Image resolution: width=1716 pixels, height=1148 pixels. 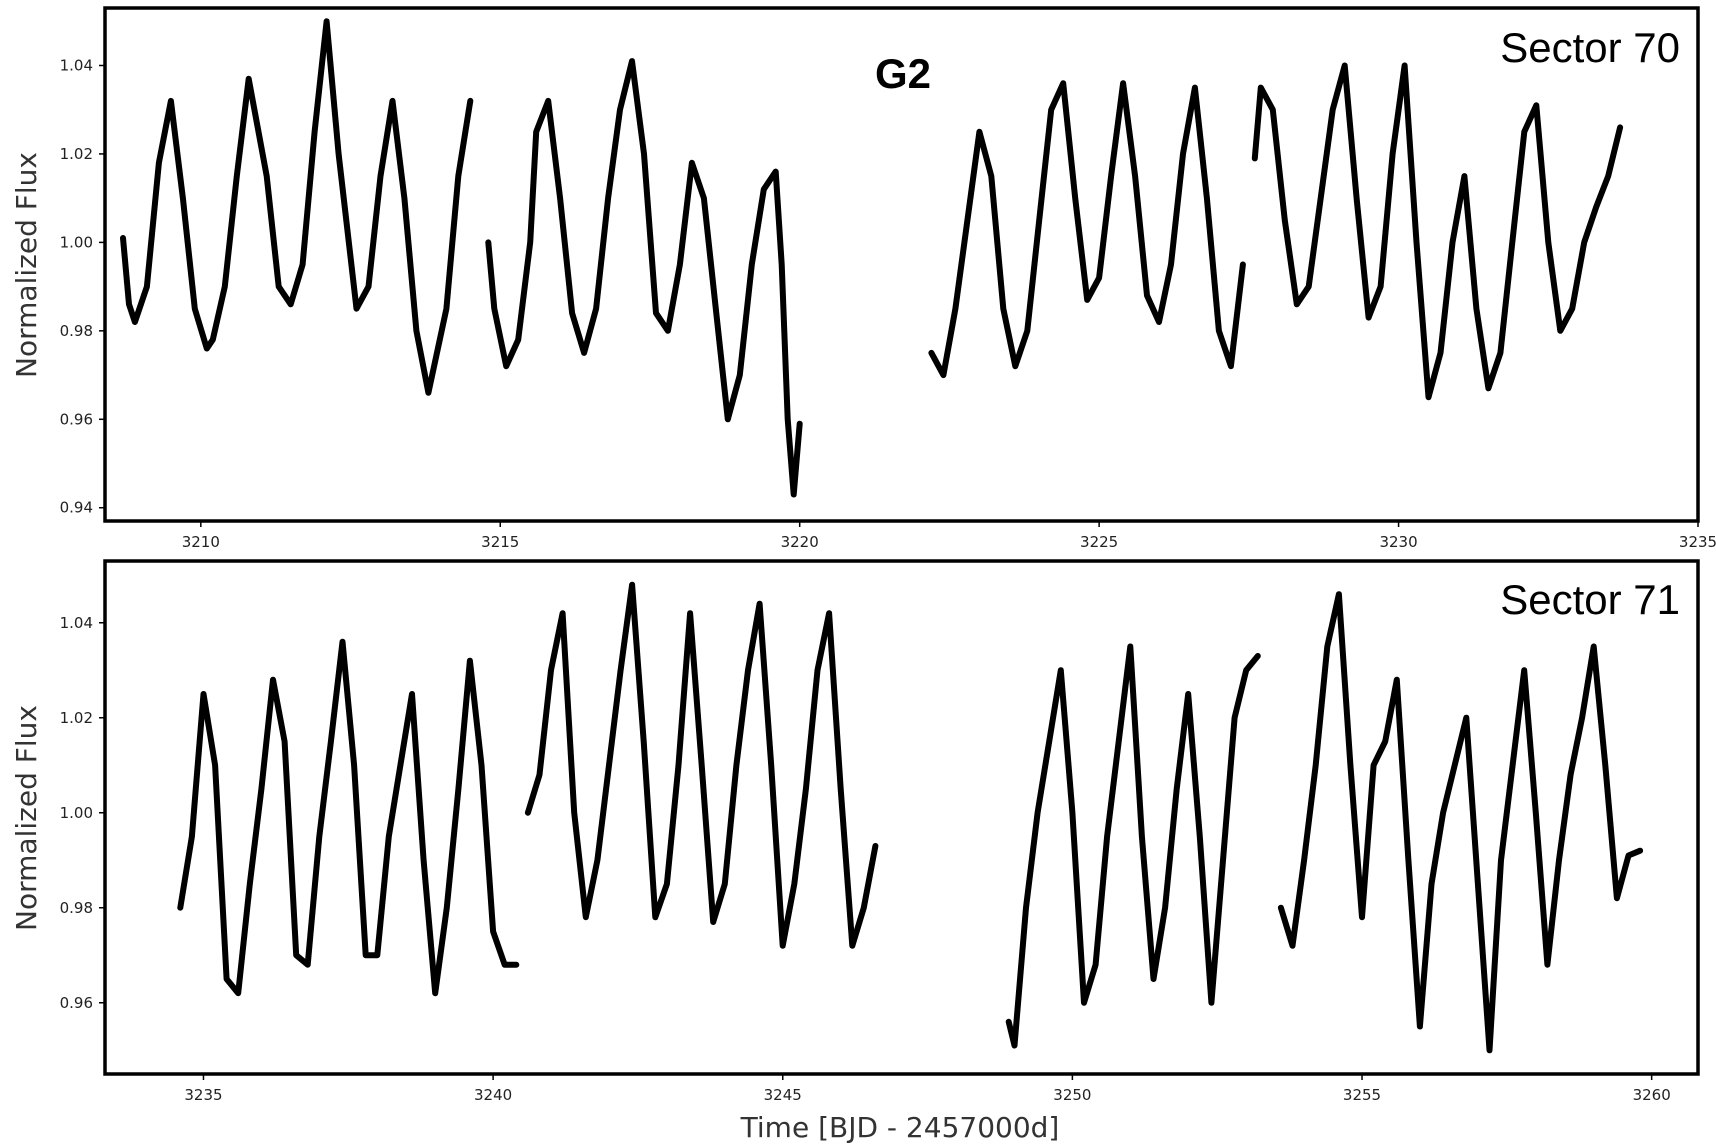 What do you see at coordinates (1652, 1095) in the screenshot?
I see `sector-71-x-tick-label: 3260` at bounding box center [1652, 1095].